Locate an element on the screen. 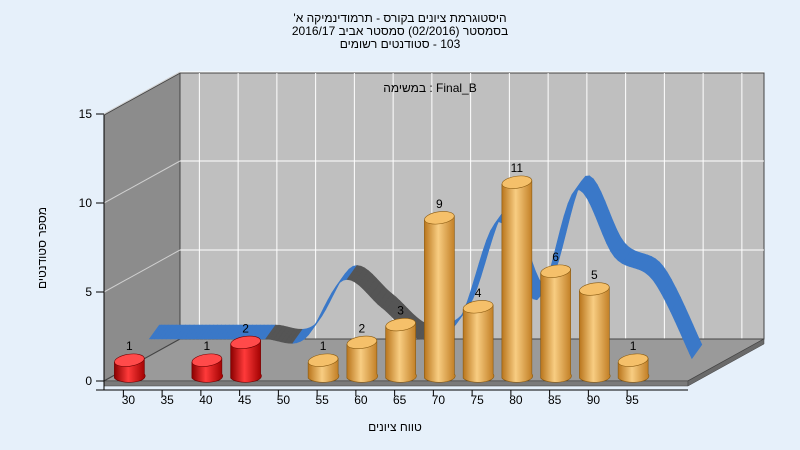  floor-side-edge is located at coordinates (726, 362).